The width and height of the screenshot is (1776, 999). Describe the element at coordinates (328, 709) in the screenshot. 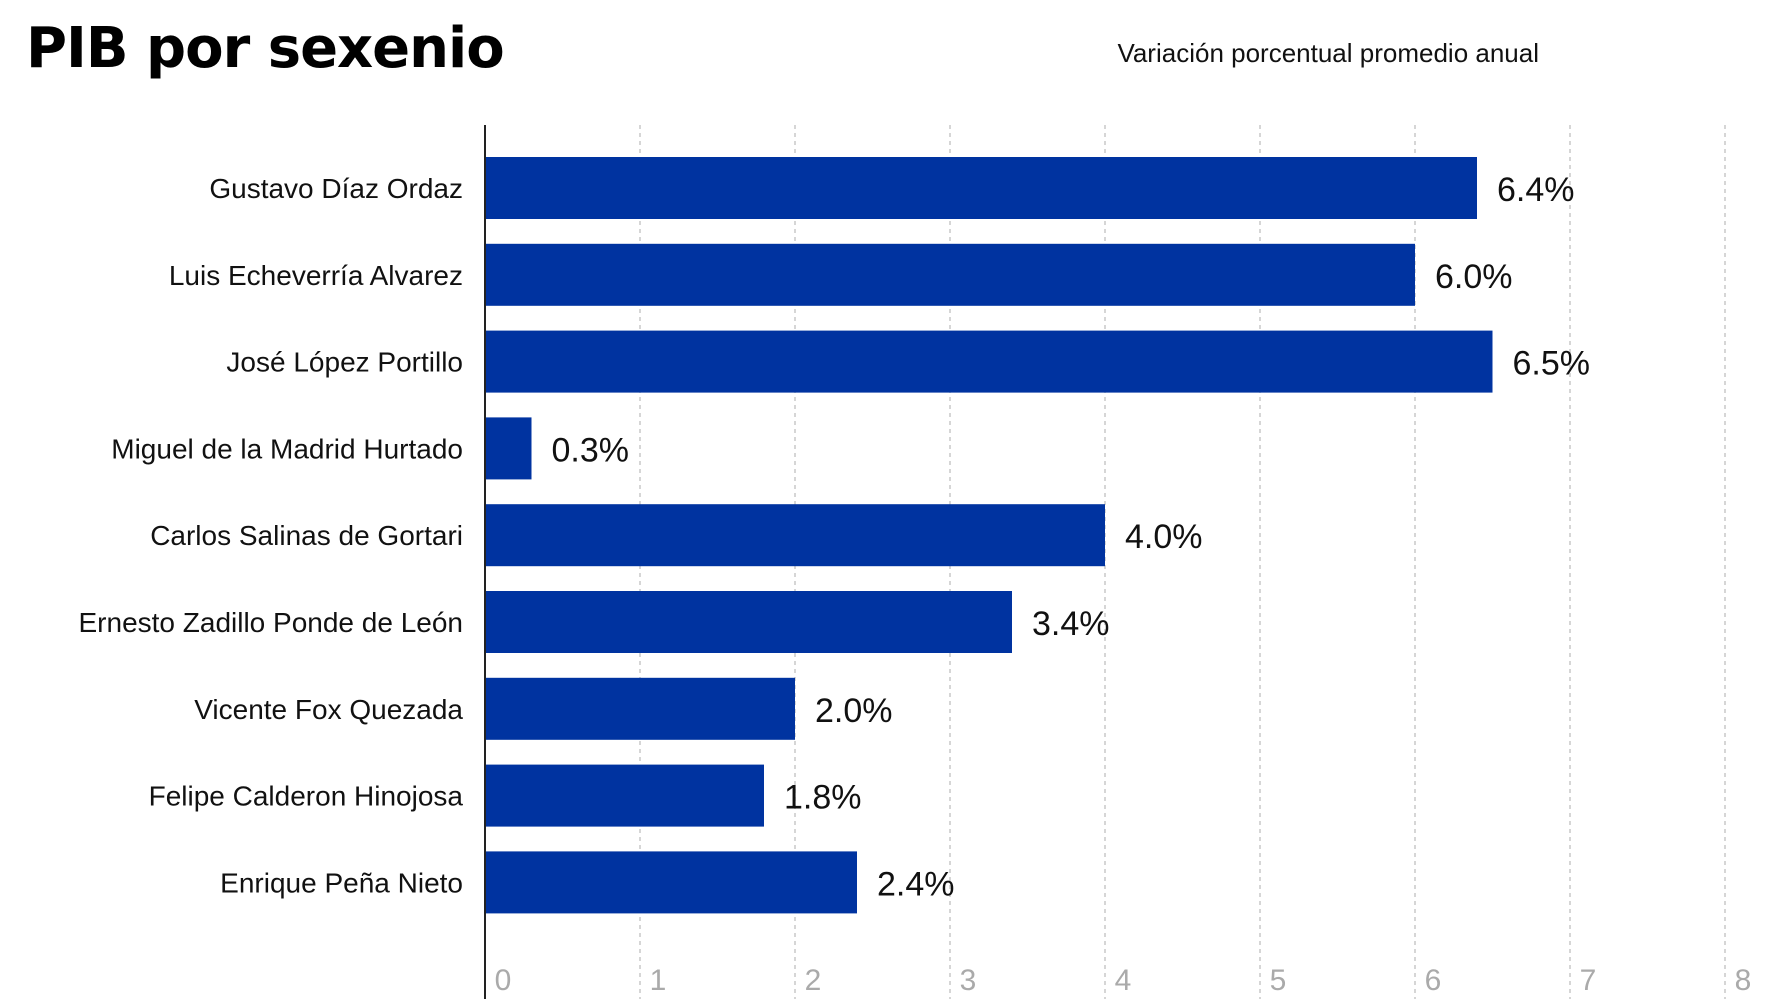

I see `category-label: Vicente Fox Quezada` at that location.